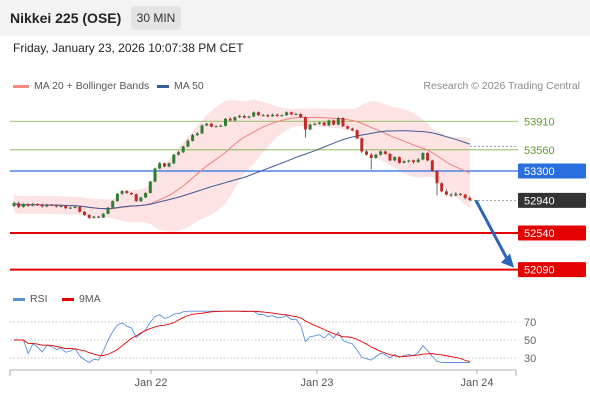  What do you see at coordinates (539, 234) in the screenshot?
I see `level-label-52540: 52540` at bounding box center [539, 234].